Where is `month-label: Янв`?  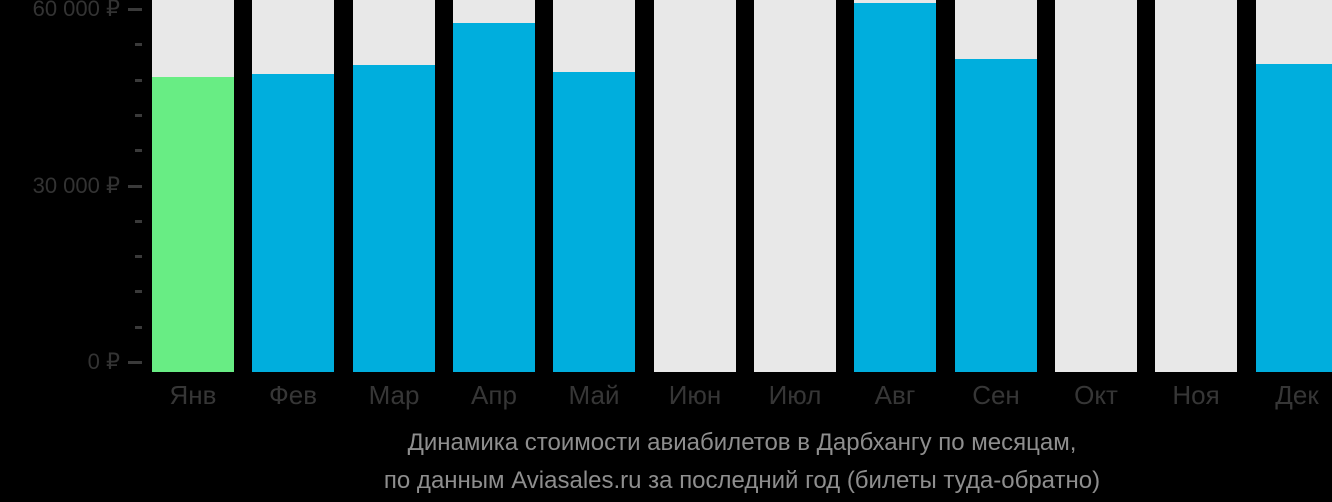 month-label: Янв is located at coordinates (193, 395).